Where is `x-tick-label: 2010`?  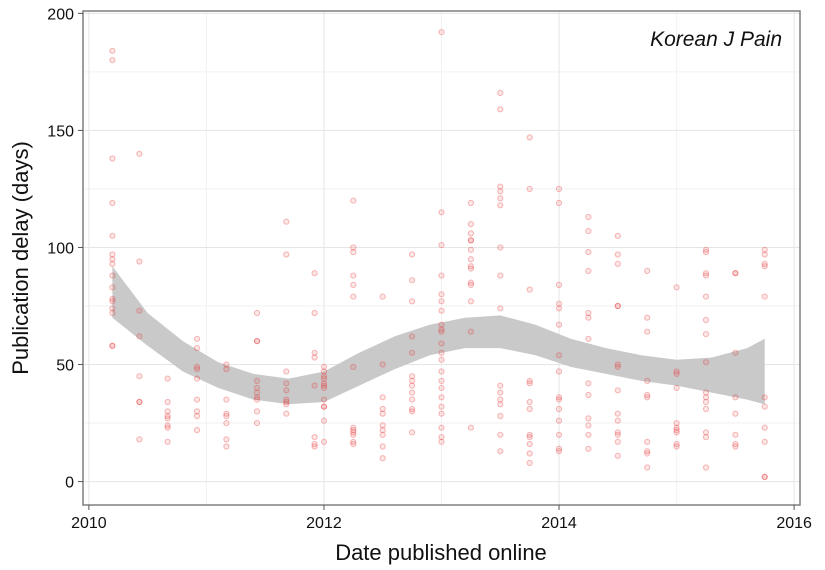
x-tick-label: 2010 is located at coordinates (89, 523).